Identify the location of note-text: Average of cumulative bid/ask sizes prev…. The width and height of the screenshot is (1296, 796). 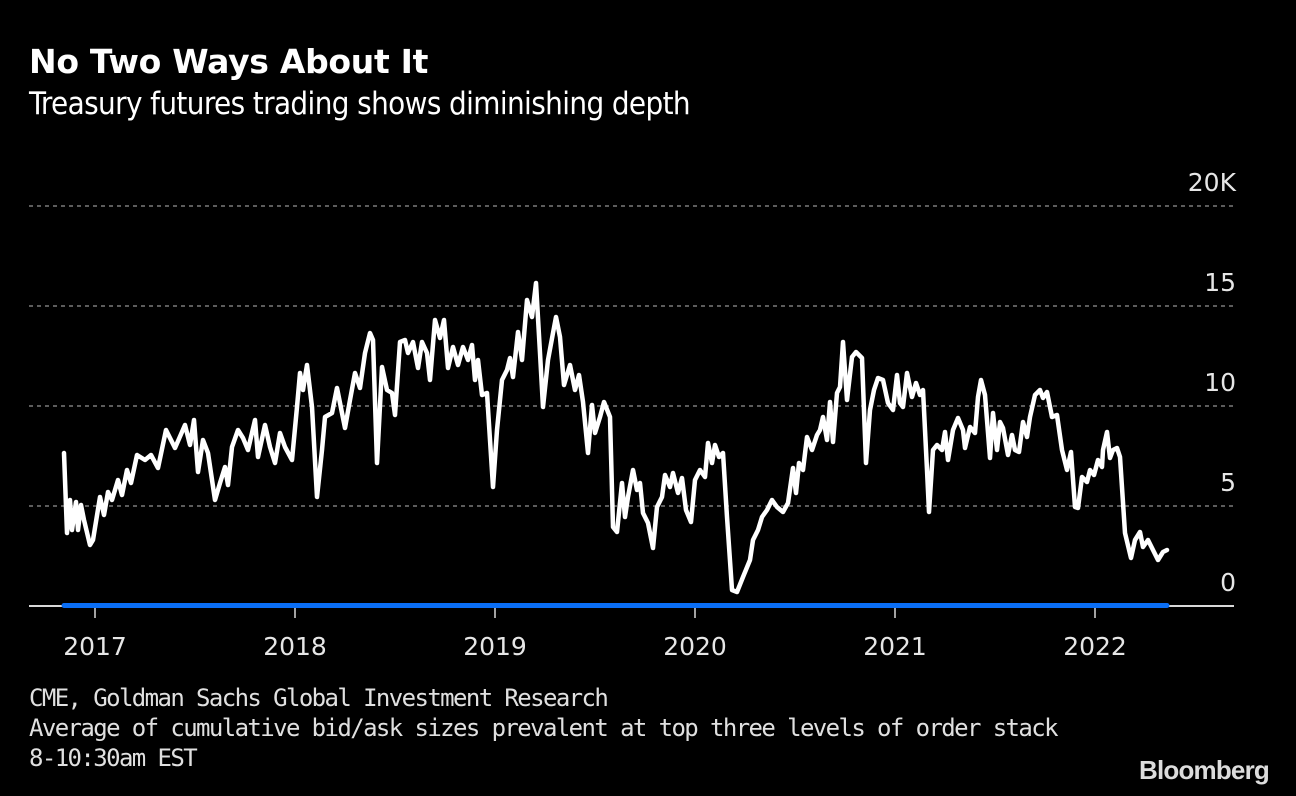
(544, 728).